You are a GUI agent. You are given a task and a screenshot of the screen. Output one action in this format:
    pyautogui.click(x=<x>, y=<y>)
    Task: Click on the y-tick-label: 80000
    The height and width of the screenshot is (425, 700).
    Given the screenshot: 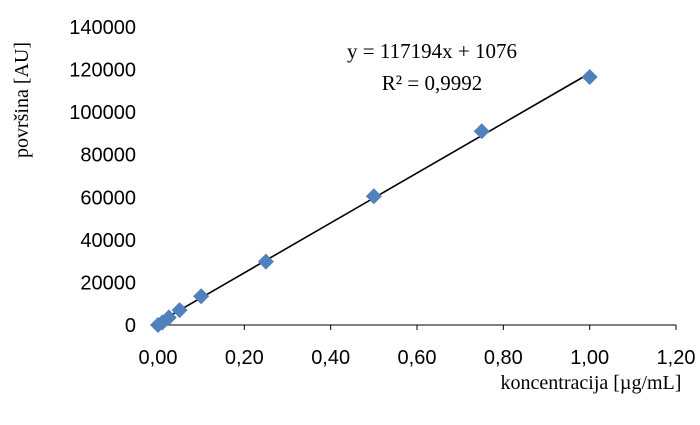 What is the action you would take?
    pyautogui.click(x=108, y=156)
    